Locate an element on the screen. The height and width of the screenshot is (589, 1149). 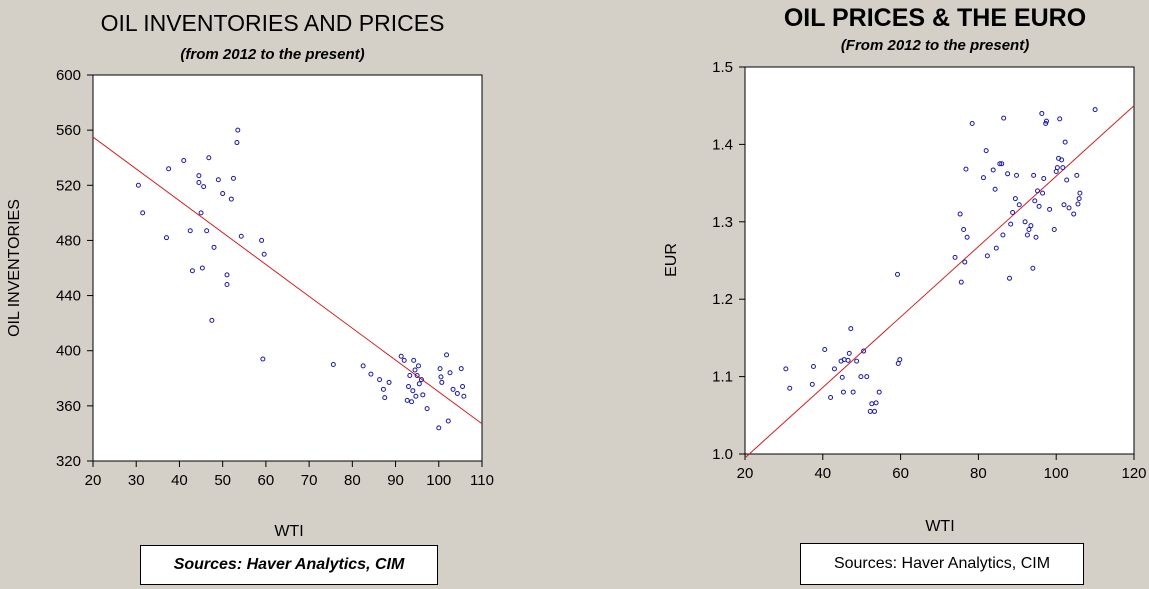
chart2-y-ticks: 1.0 1.1 1.2 1.3 1.4 1.5 is located at coordinates (728, 261).